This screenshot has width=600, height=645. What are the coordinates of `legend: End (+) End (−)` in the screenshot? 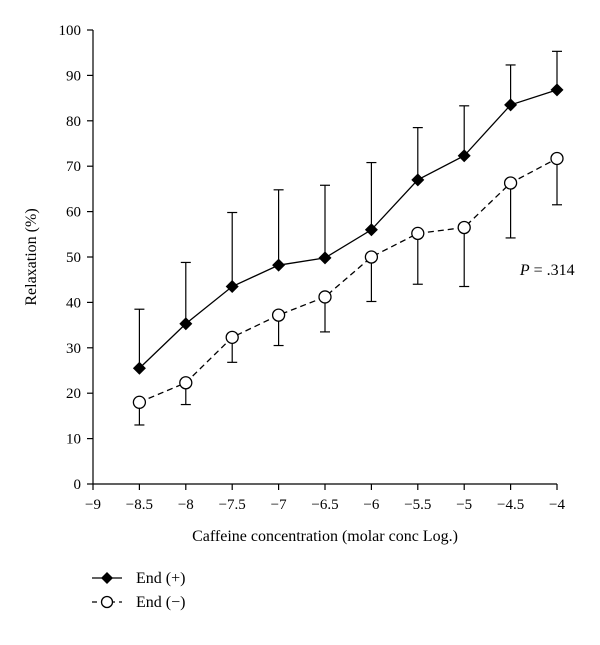 It's located at (138, 590).